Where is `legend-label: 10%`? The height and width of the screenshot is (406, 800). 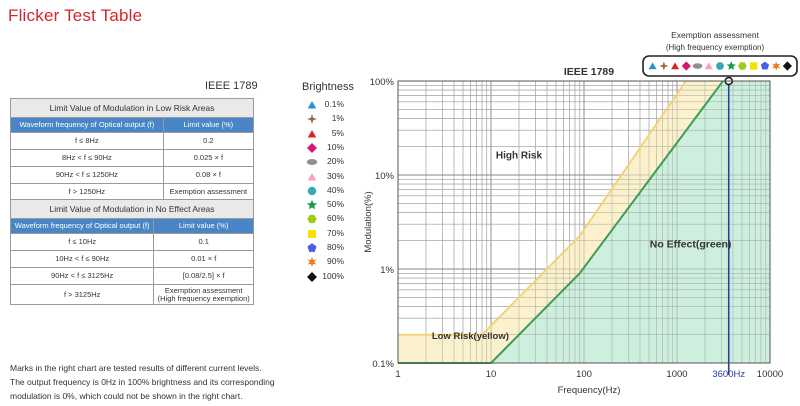
legend-label: 10% is located at coordinates (335, 146).